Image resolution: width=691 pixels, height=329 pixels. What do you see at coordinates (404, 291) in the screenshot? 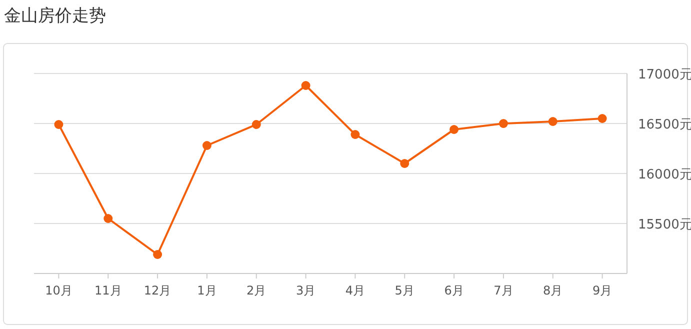
I see `x-tick-label: 5月` at bounding box center [404, 291].